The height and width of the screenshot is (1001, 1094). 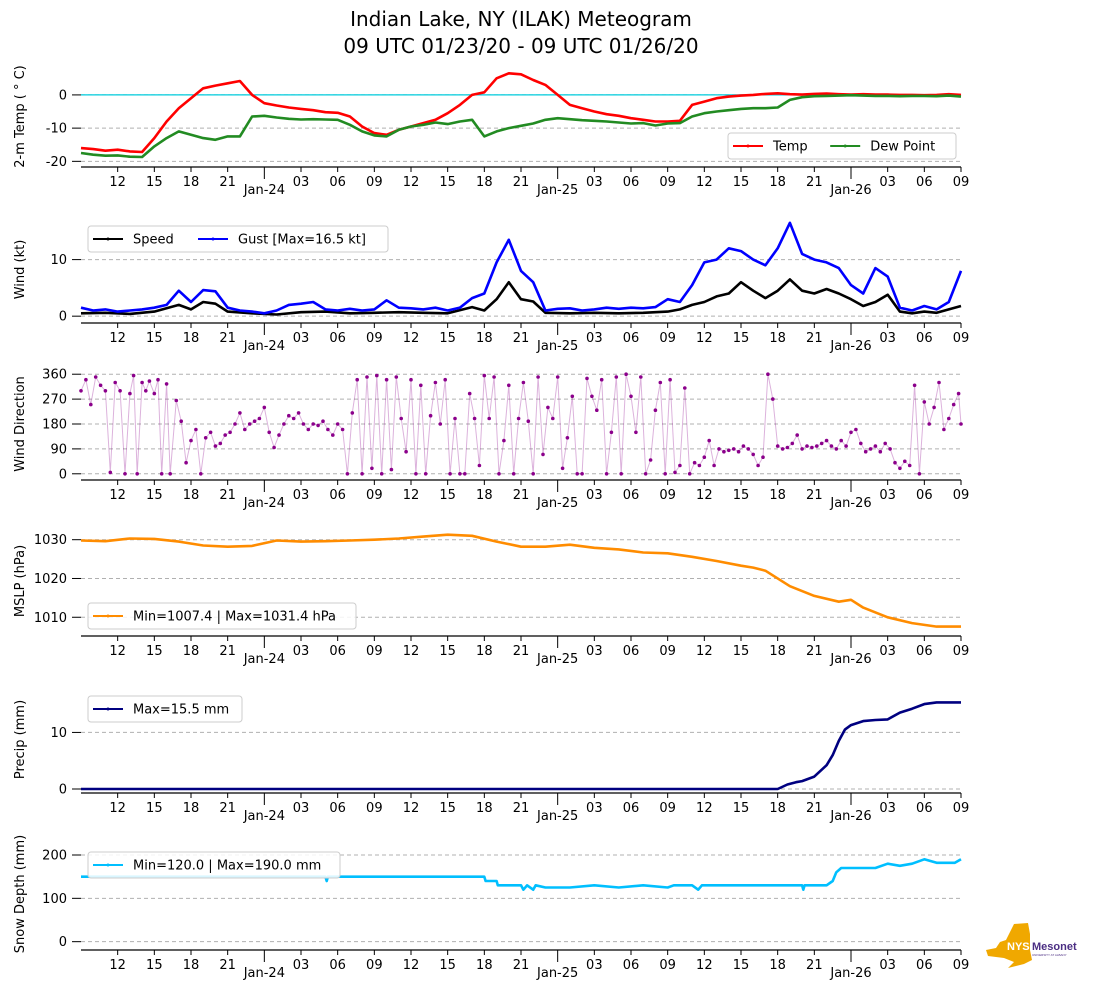 What do you see at coordinates (181, 710) in the screenshot?
I see `legend-label: Max=15.5 mm` at bounding box center [181, 710].